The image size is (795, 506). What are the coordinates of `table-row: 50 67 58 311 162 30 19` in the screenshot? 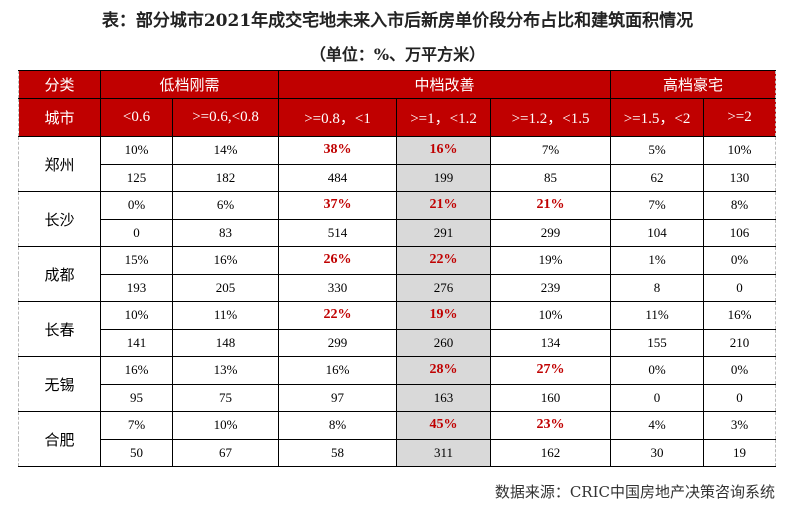 It's located at (397, 452).